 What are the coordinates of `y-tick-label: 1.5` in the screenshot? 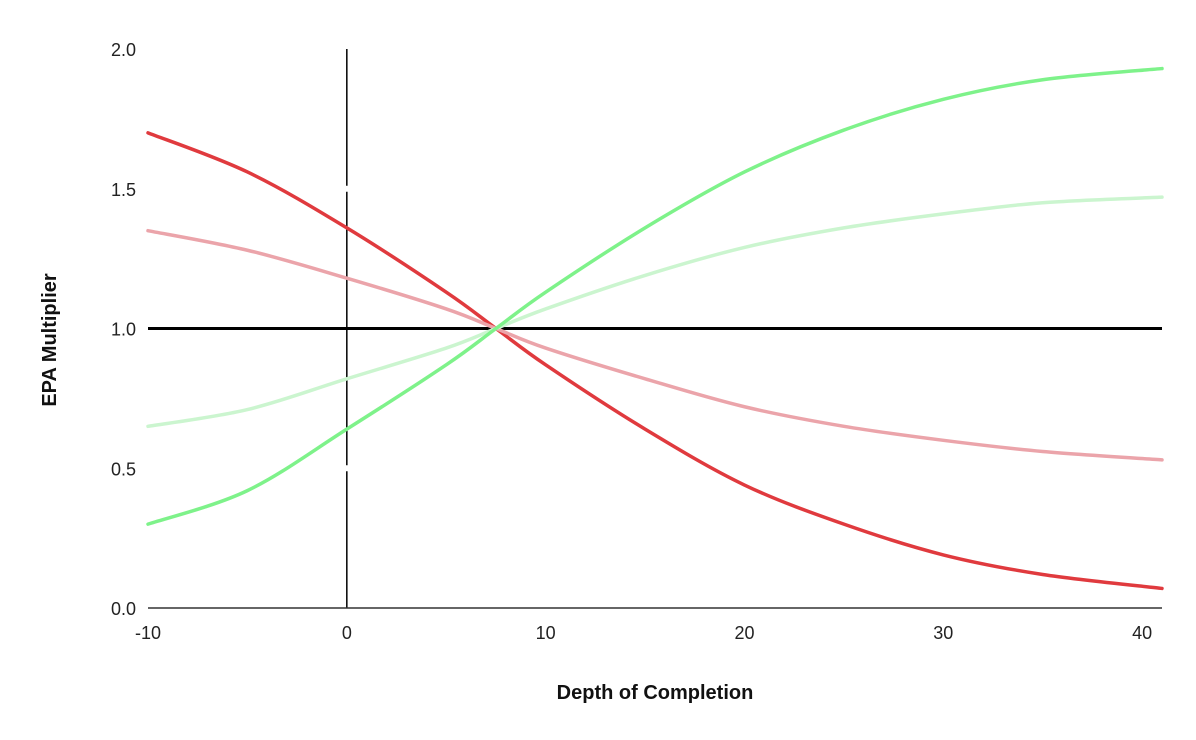 It's located at (123, 190).